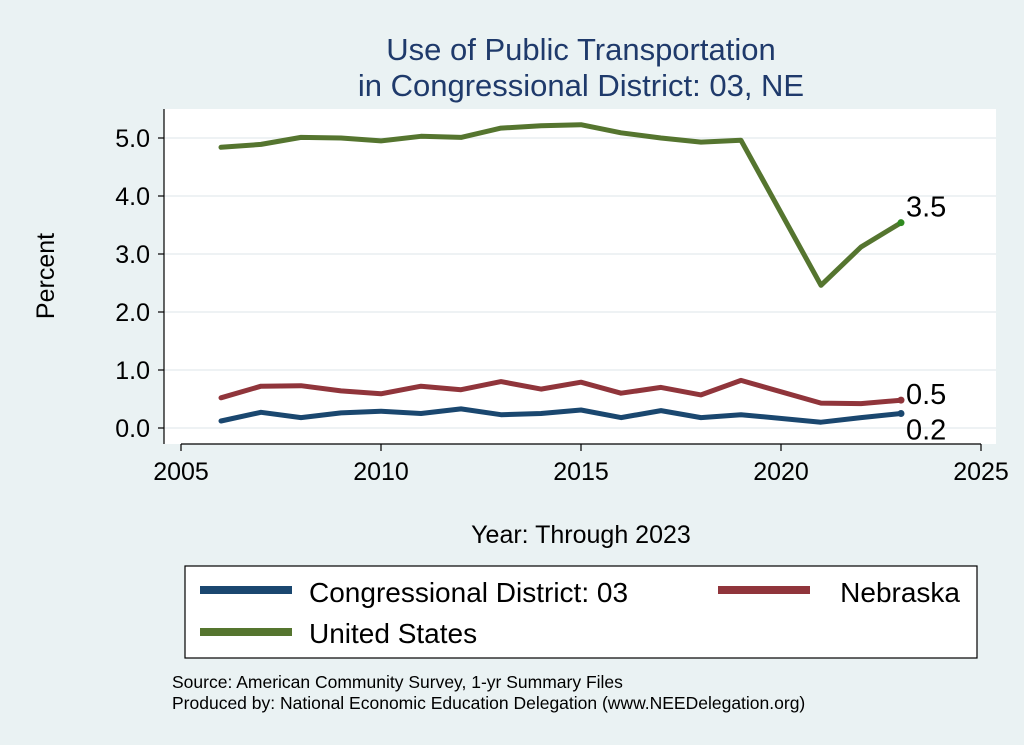  What do you see at coordinates (132, 197) in the screenshot?
I see `y-tick-label: 4.0` at bounding box center [132, 197].